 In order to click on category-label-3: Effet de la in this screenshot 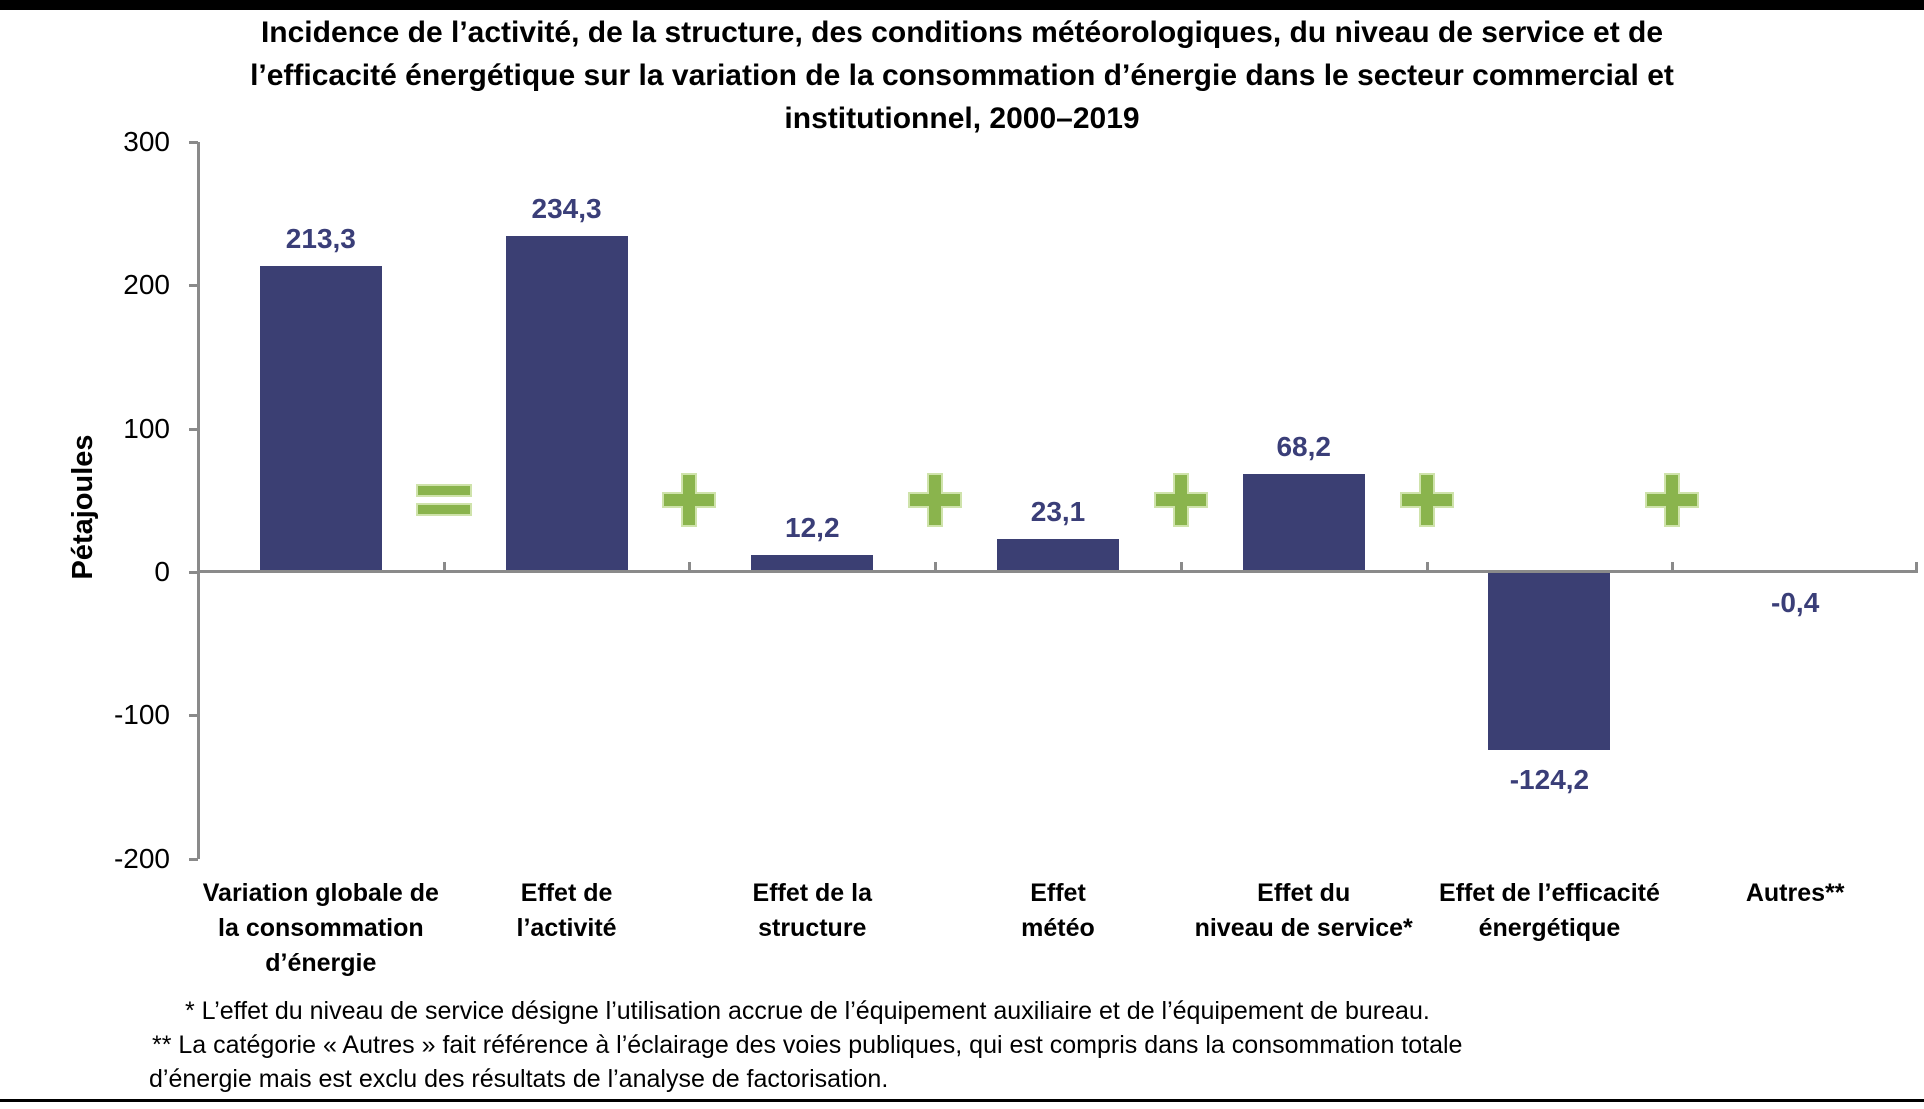, I will do `click(812, 893)`.